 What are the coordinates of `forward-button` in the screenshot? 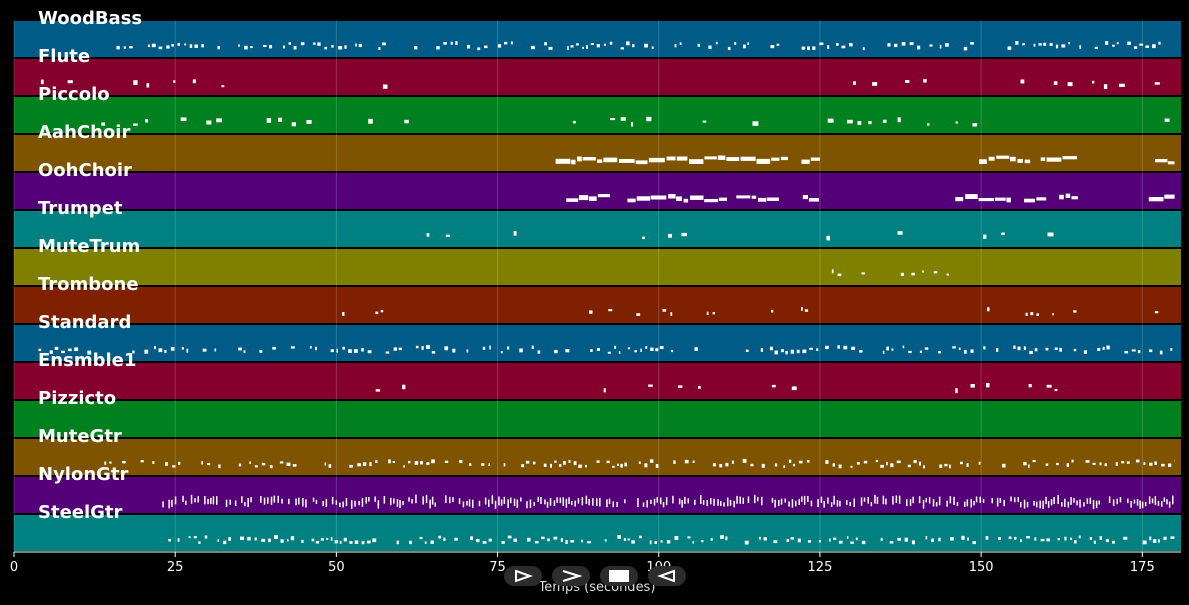 It's located at (571, 576).